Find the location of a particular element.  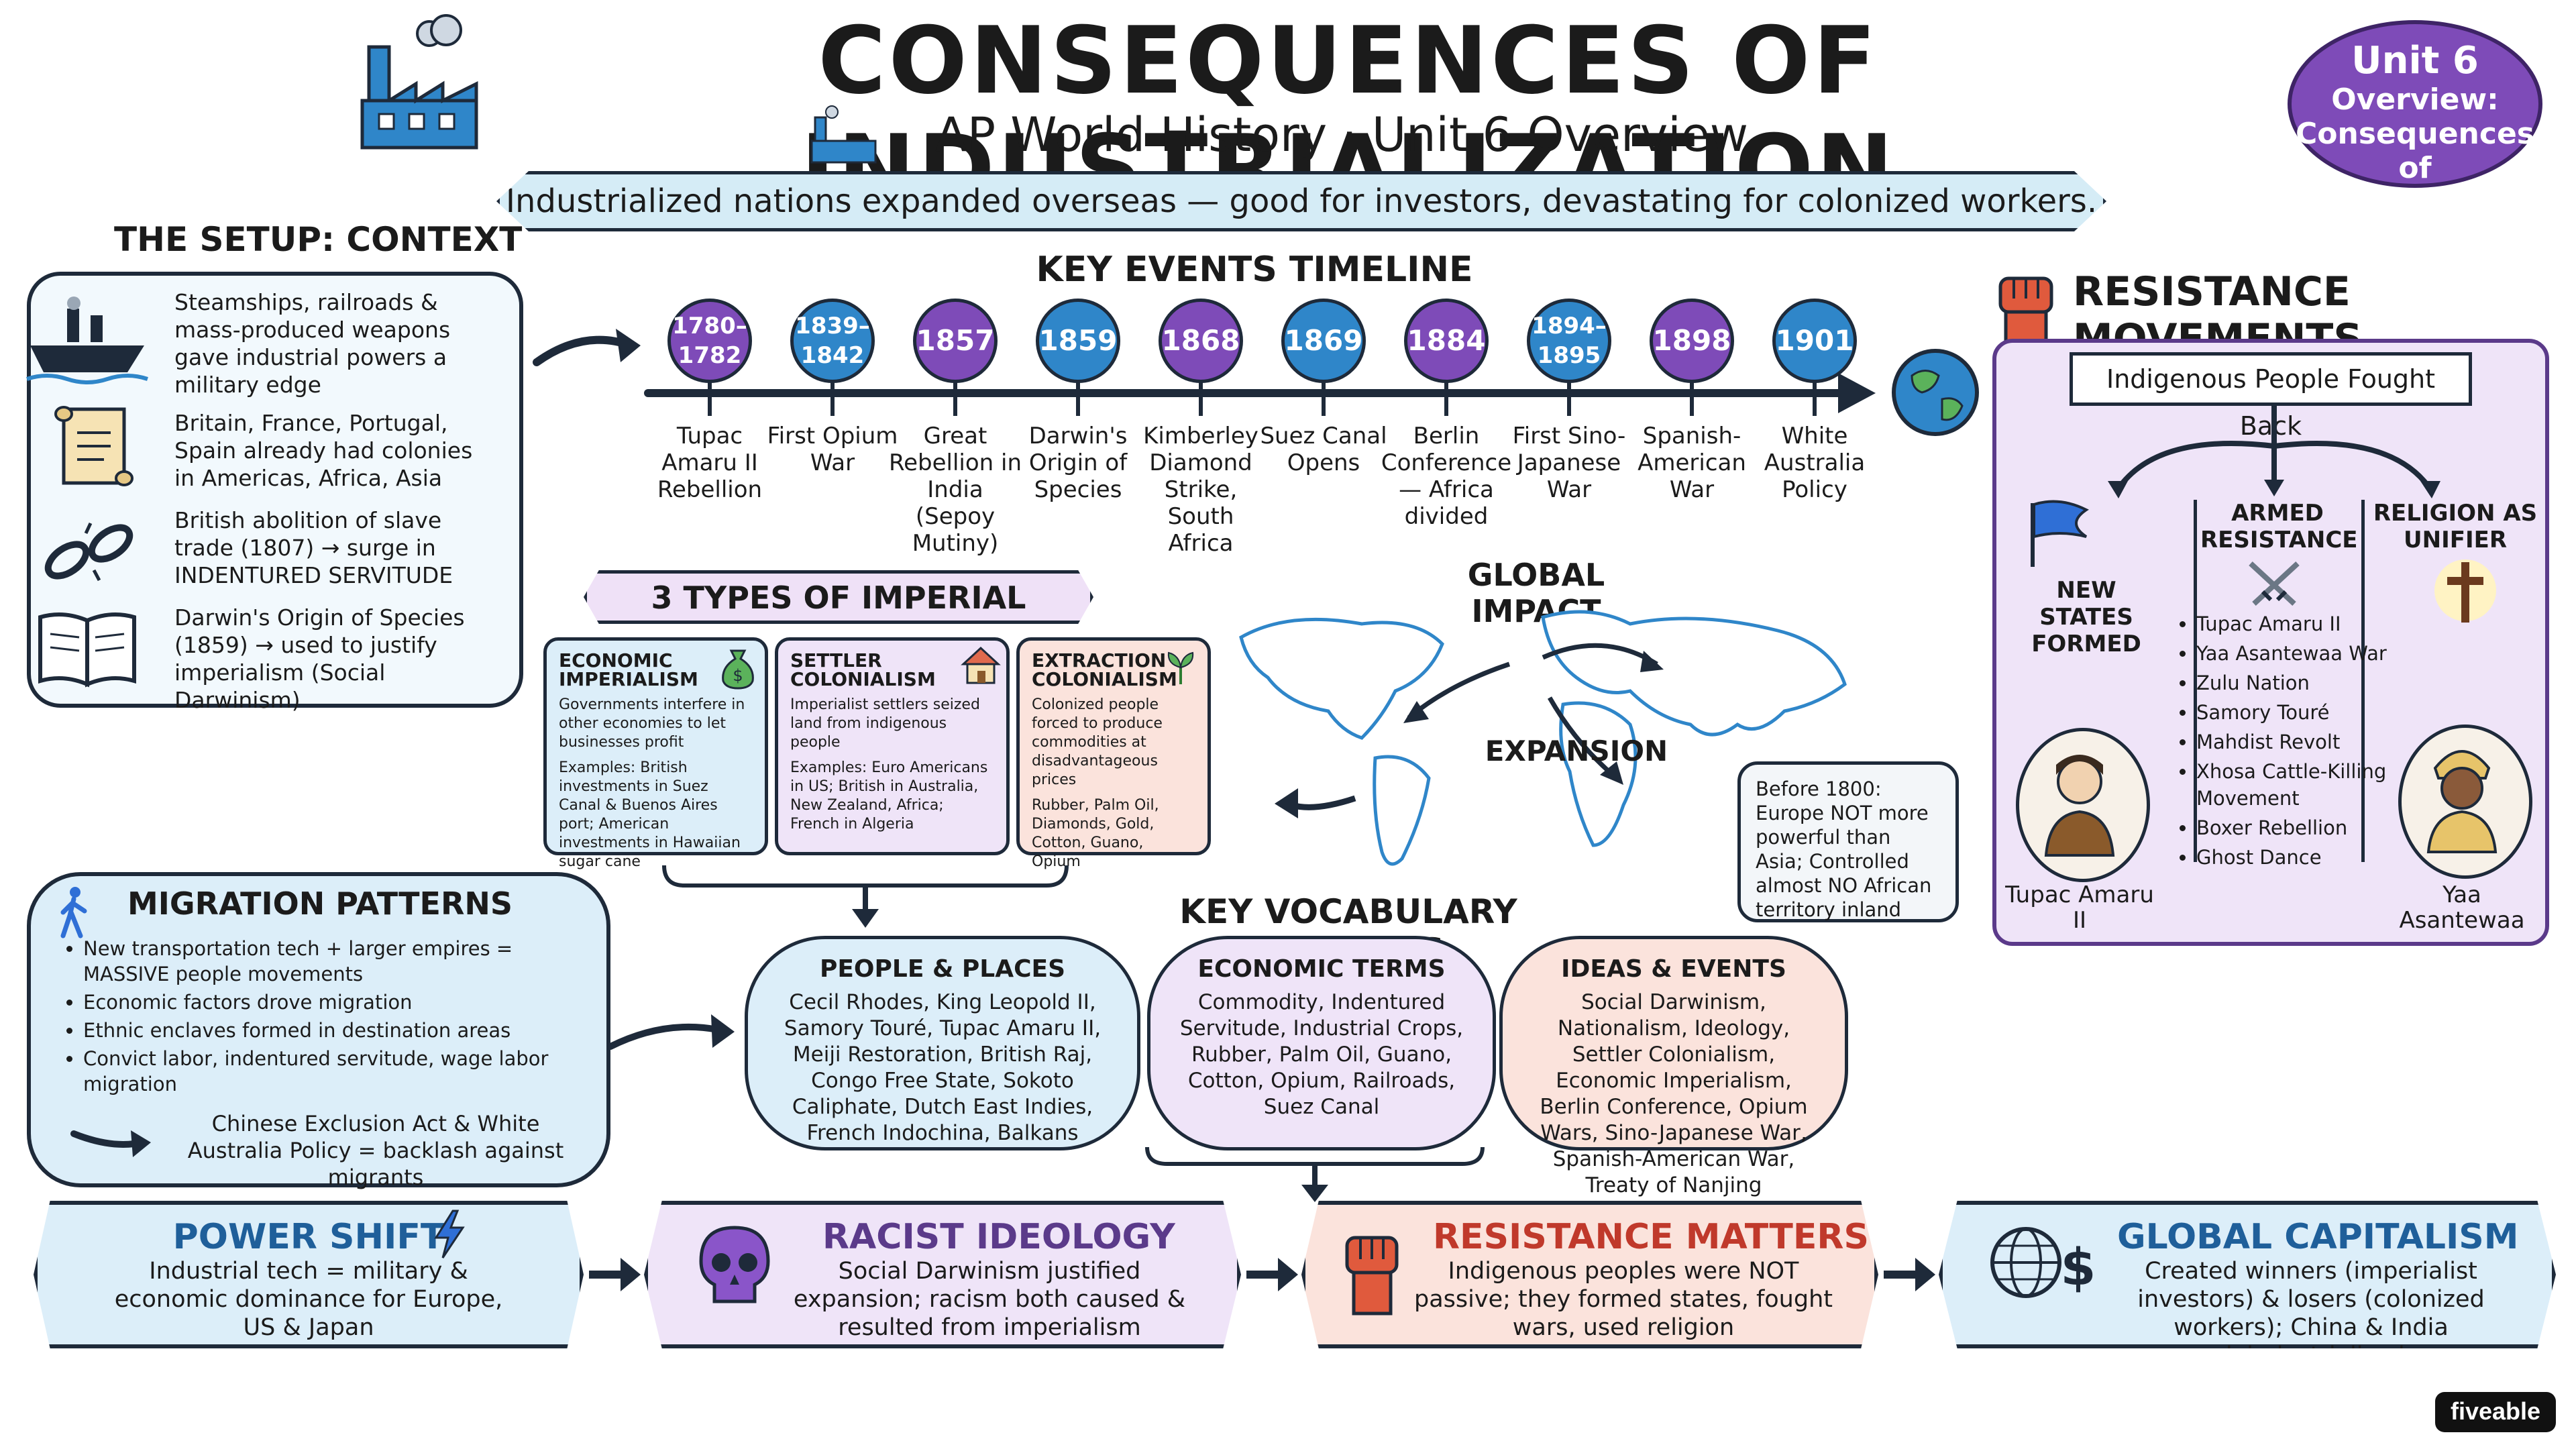

timeline-axis is located at coordinates (1251, 393).